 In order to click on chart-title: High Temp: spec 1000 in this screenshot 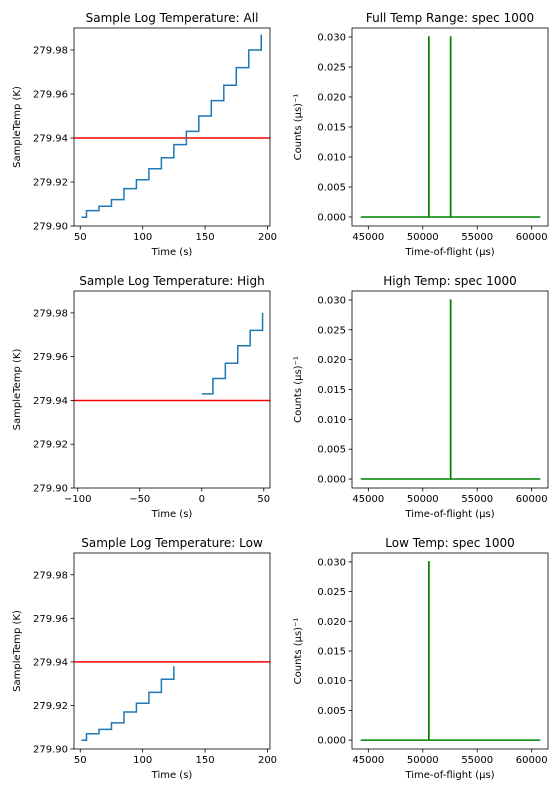, I will do `click(449, 281)`.